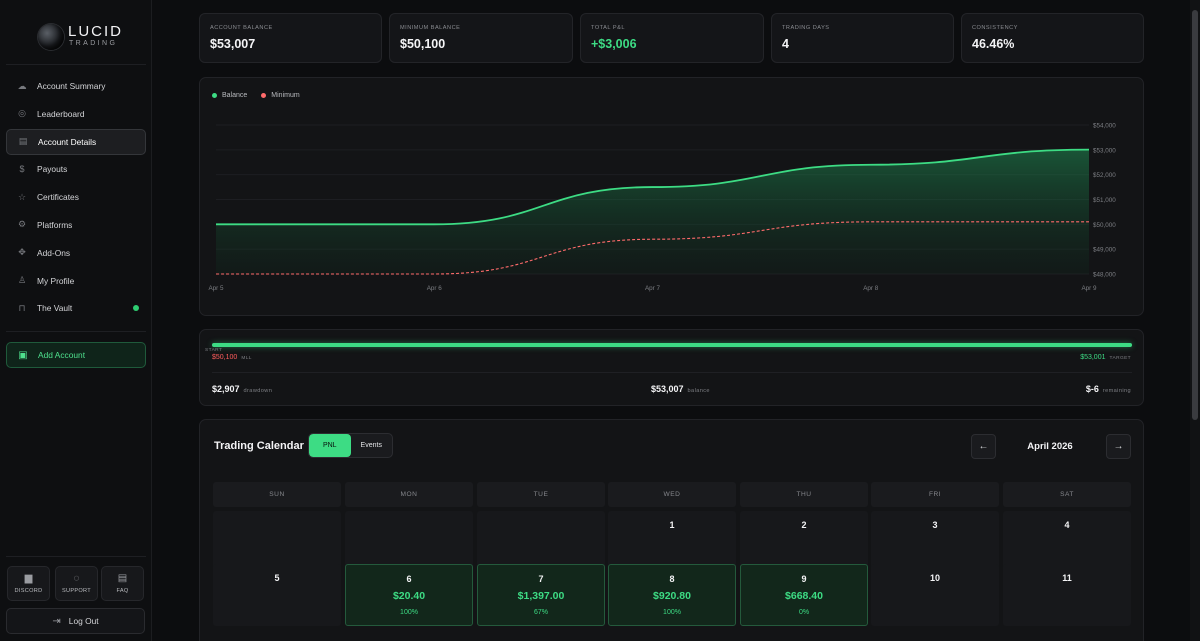 The width and height of the screenshot is (1200, 641). I want to click on calendar-title: Trading Calendar, so click(259, 446).